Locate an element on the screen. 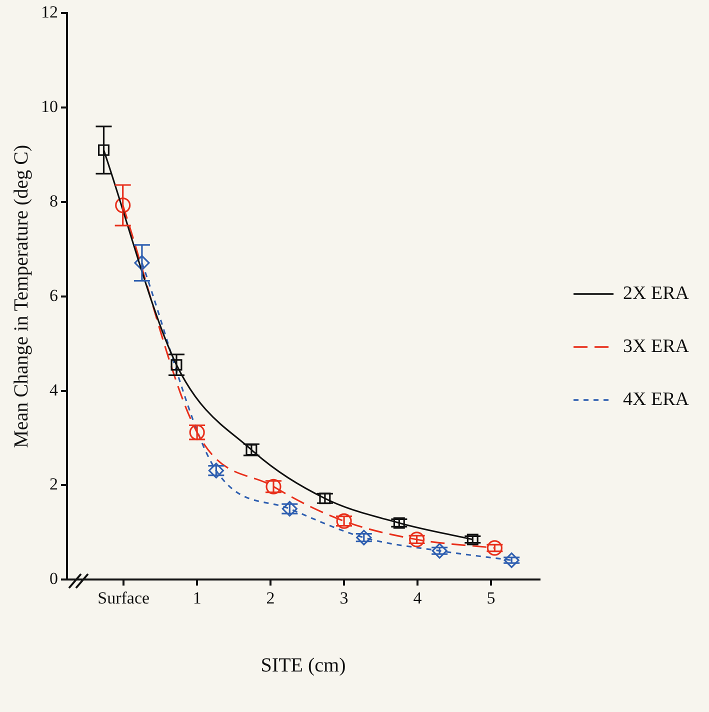 This screenshot has height=712, width=709. y-tick-label: 0 is located at coordinates (54, 578).